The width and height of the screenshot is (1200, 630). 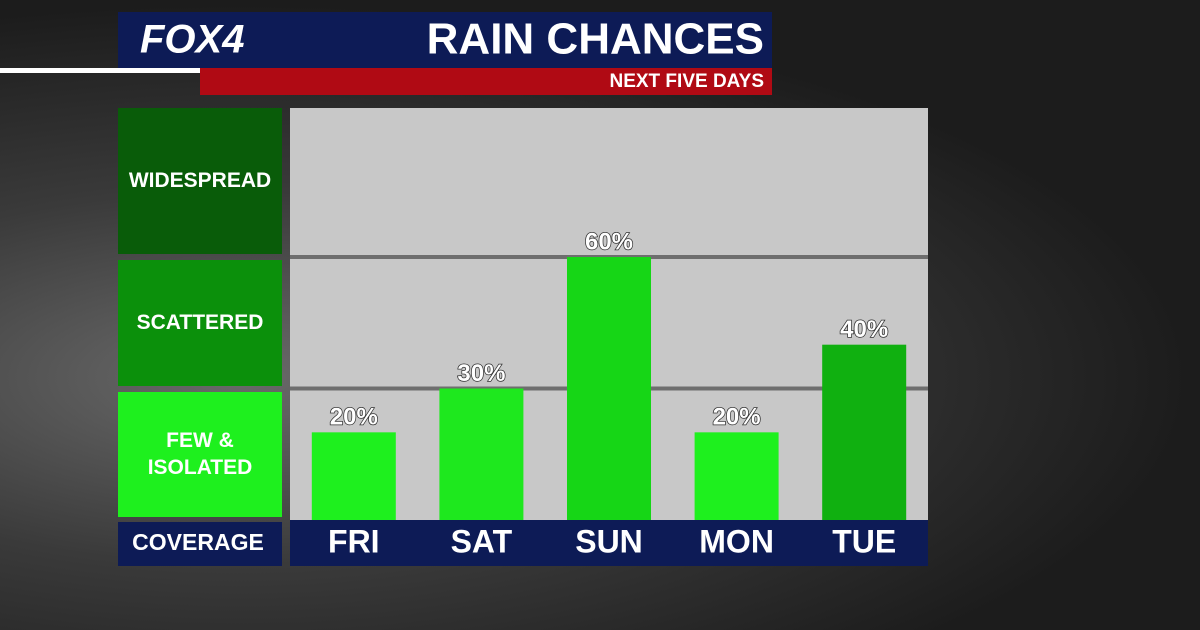 What do you see at coordinates (486, 81) in the screenshot?
I see `subtitle-bar` at bounding box center [486, 81].